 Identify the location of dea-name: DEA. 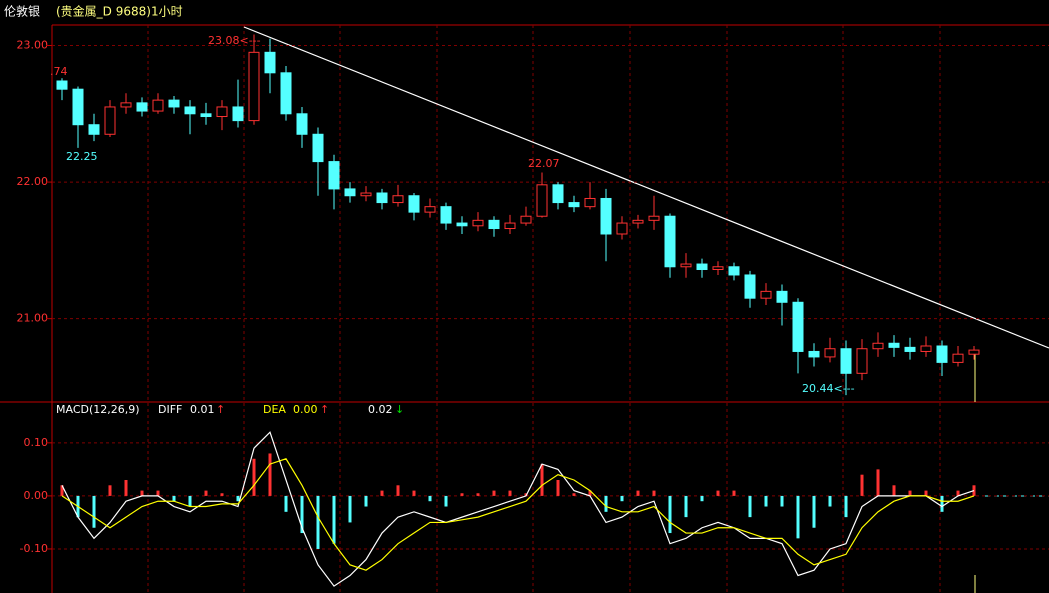
(274, 409).